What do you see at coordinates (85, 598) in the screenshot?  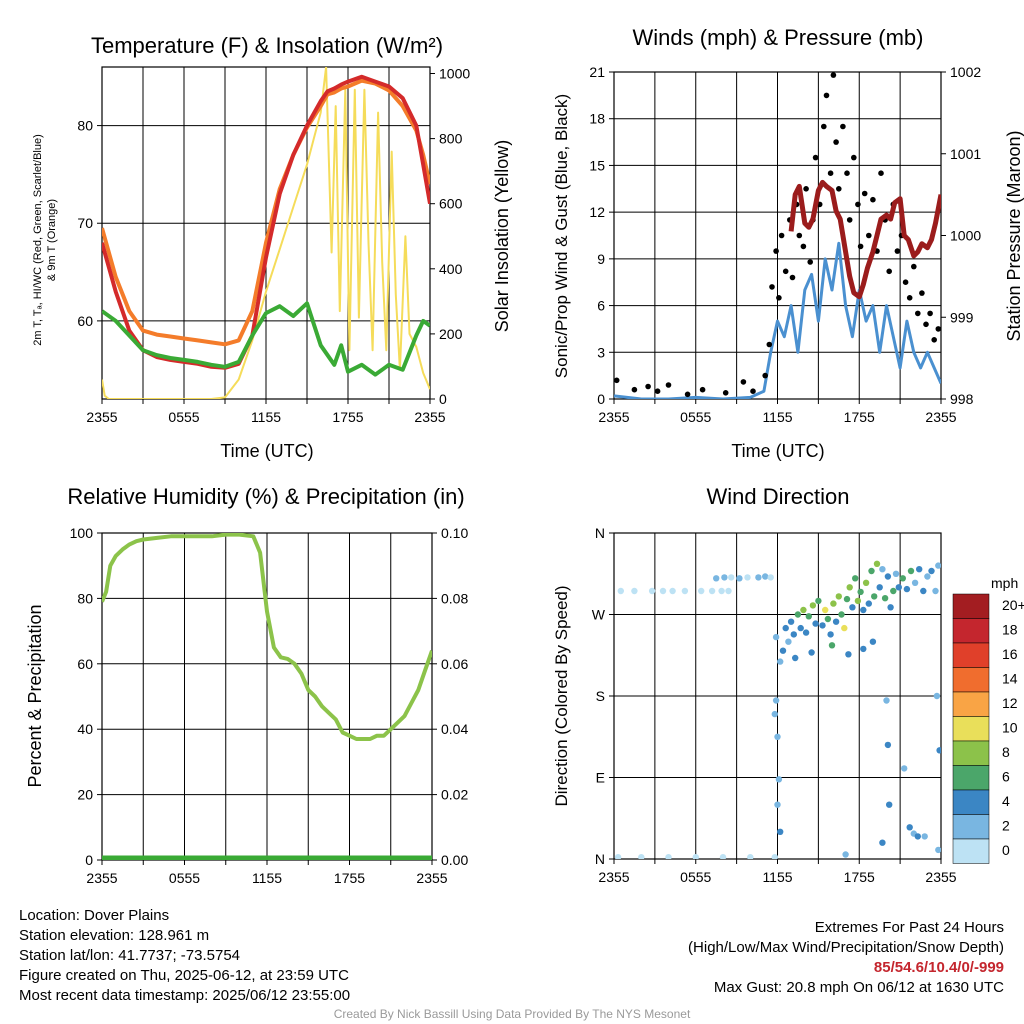 I see `humidity-ytick-label: 80` at bounding box center [85, 598].